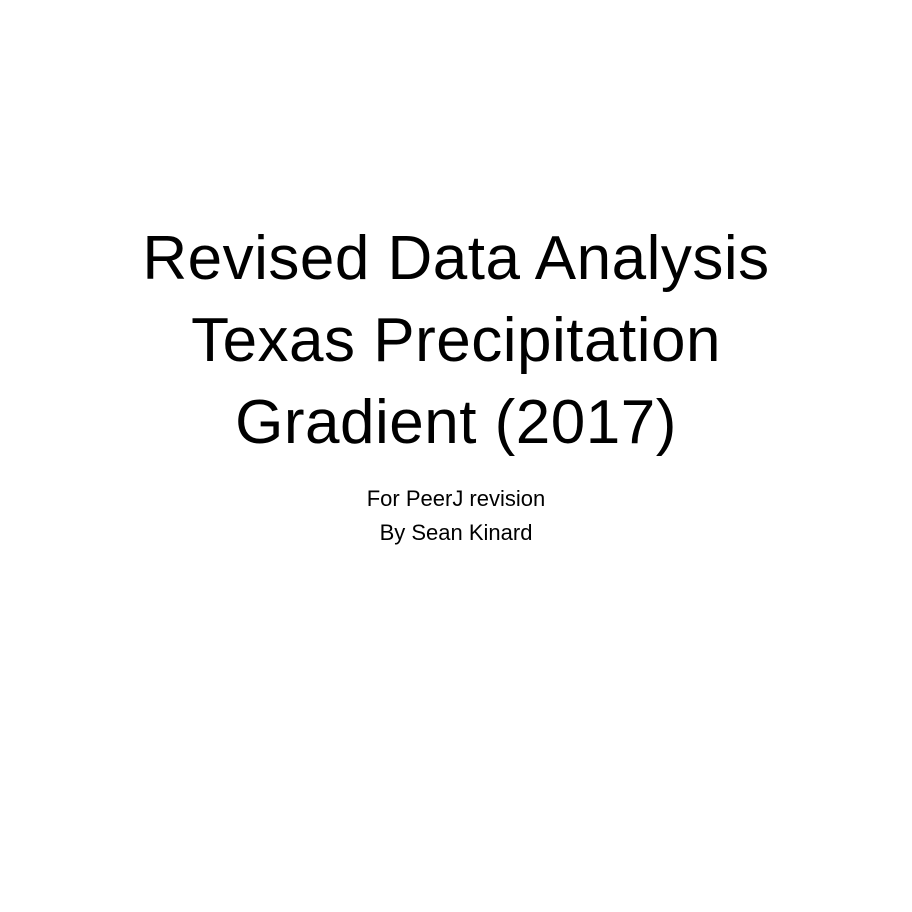  Describe the element at coordinates (456, 258) in the screenshot. I see `title-line: Revised Data Analysis` at that location.